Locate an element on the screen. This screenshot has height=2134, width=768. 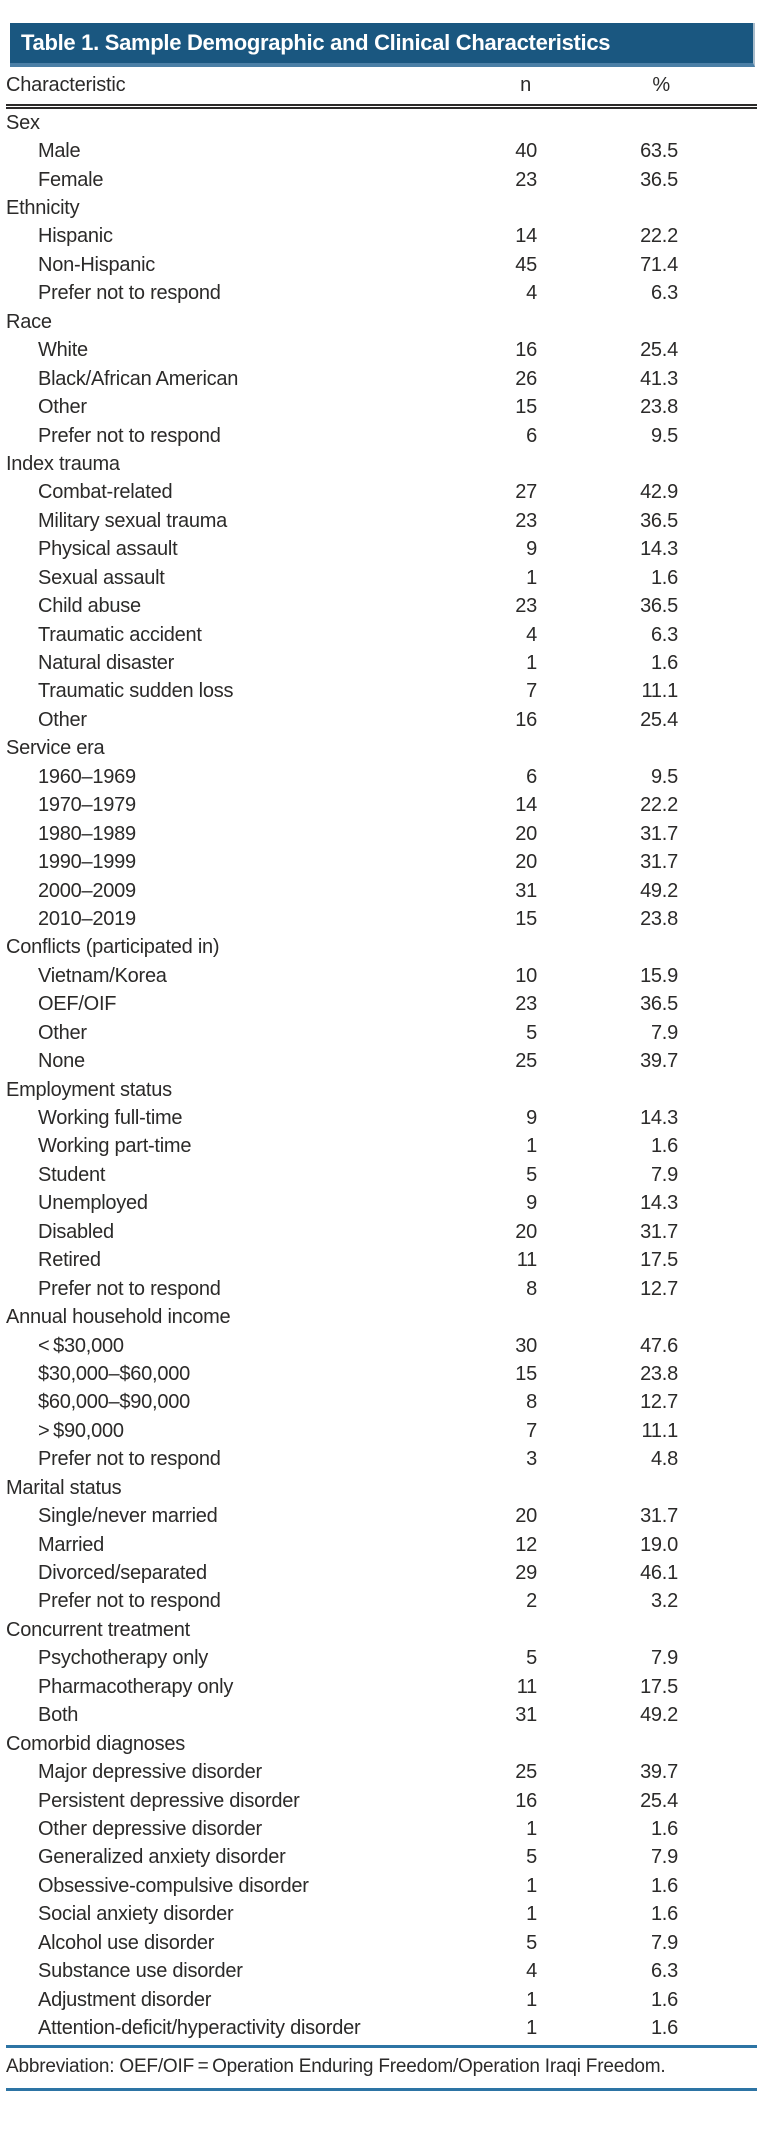
section-row: Conflicts (participated in) is located at coordinates (381, 948).